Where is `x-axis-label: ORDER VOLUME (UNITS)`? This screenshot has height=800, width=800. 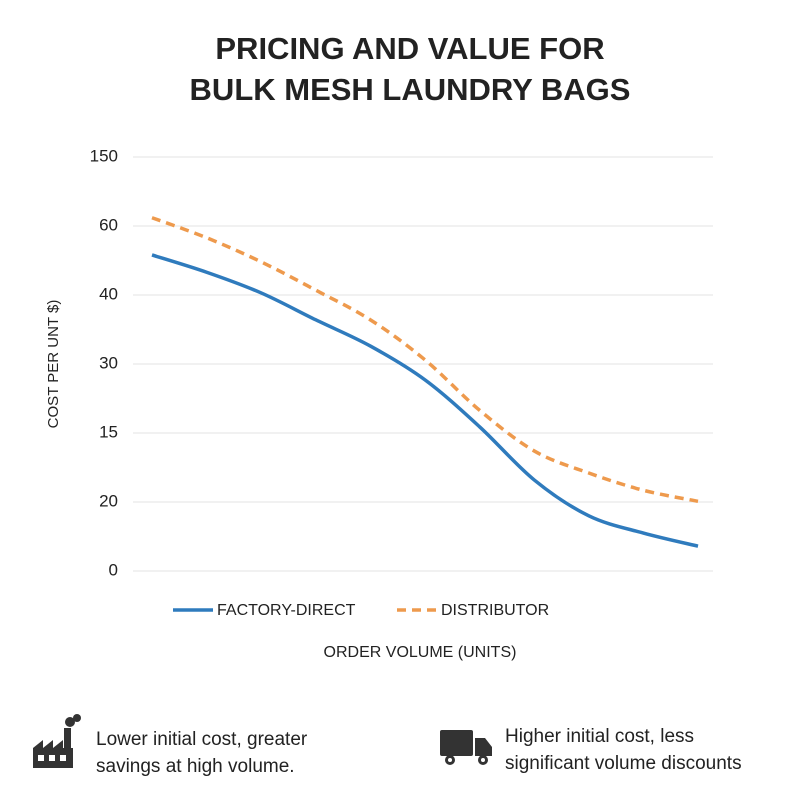 x-axis-label: ORDER VOLUME (UNITS) is located at coordinates (420, 652).